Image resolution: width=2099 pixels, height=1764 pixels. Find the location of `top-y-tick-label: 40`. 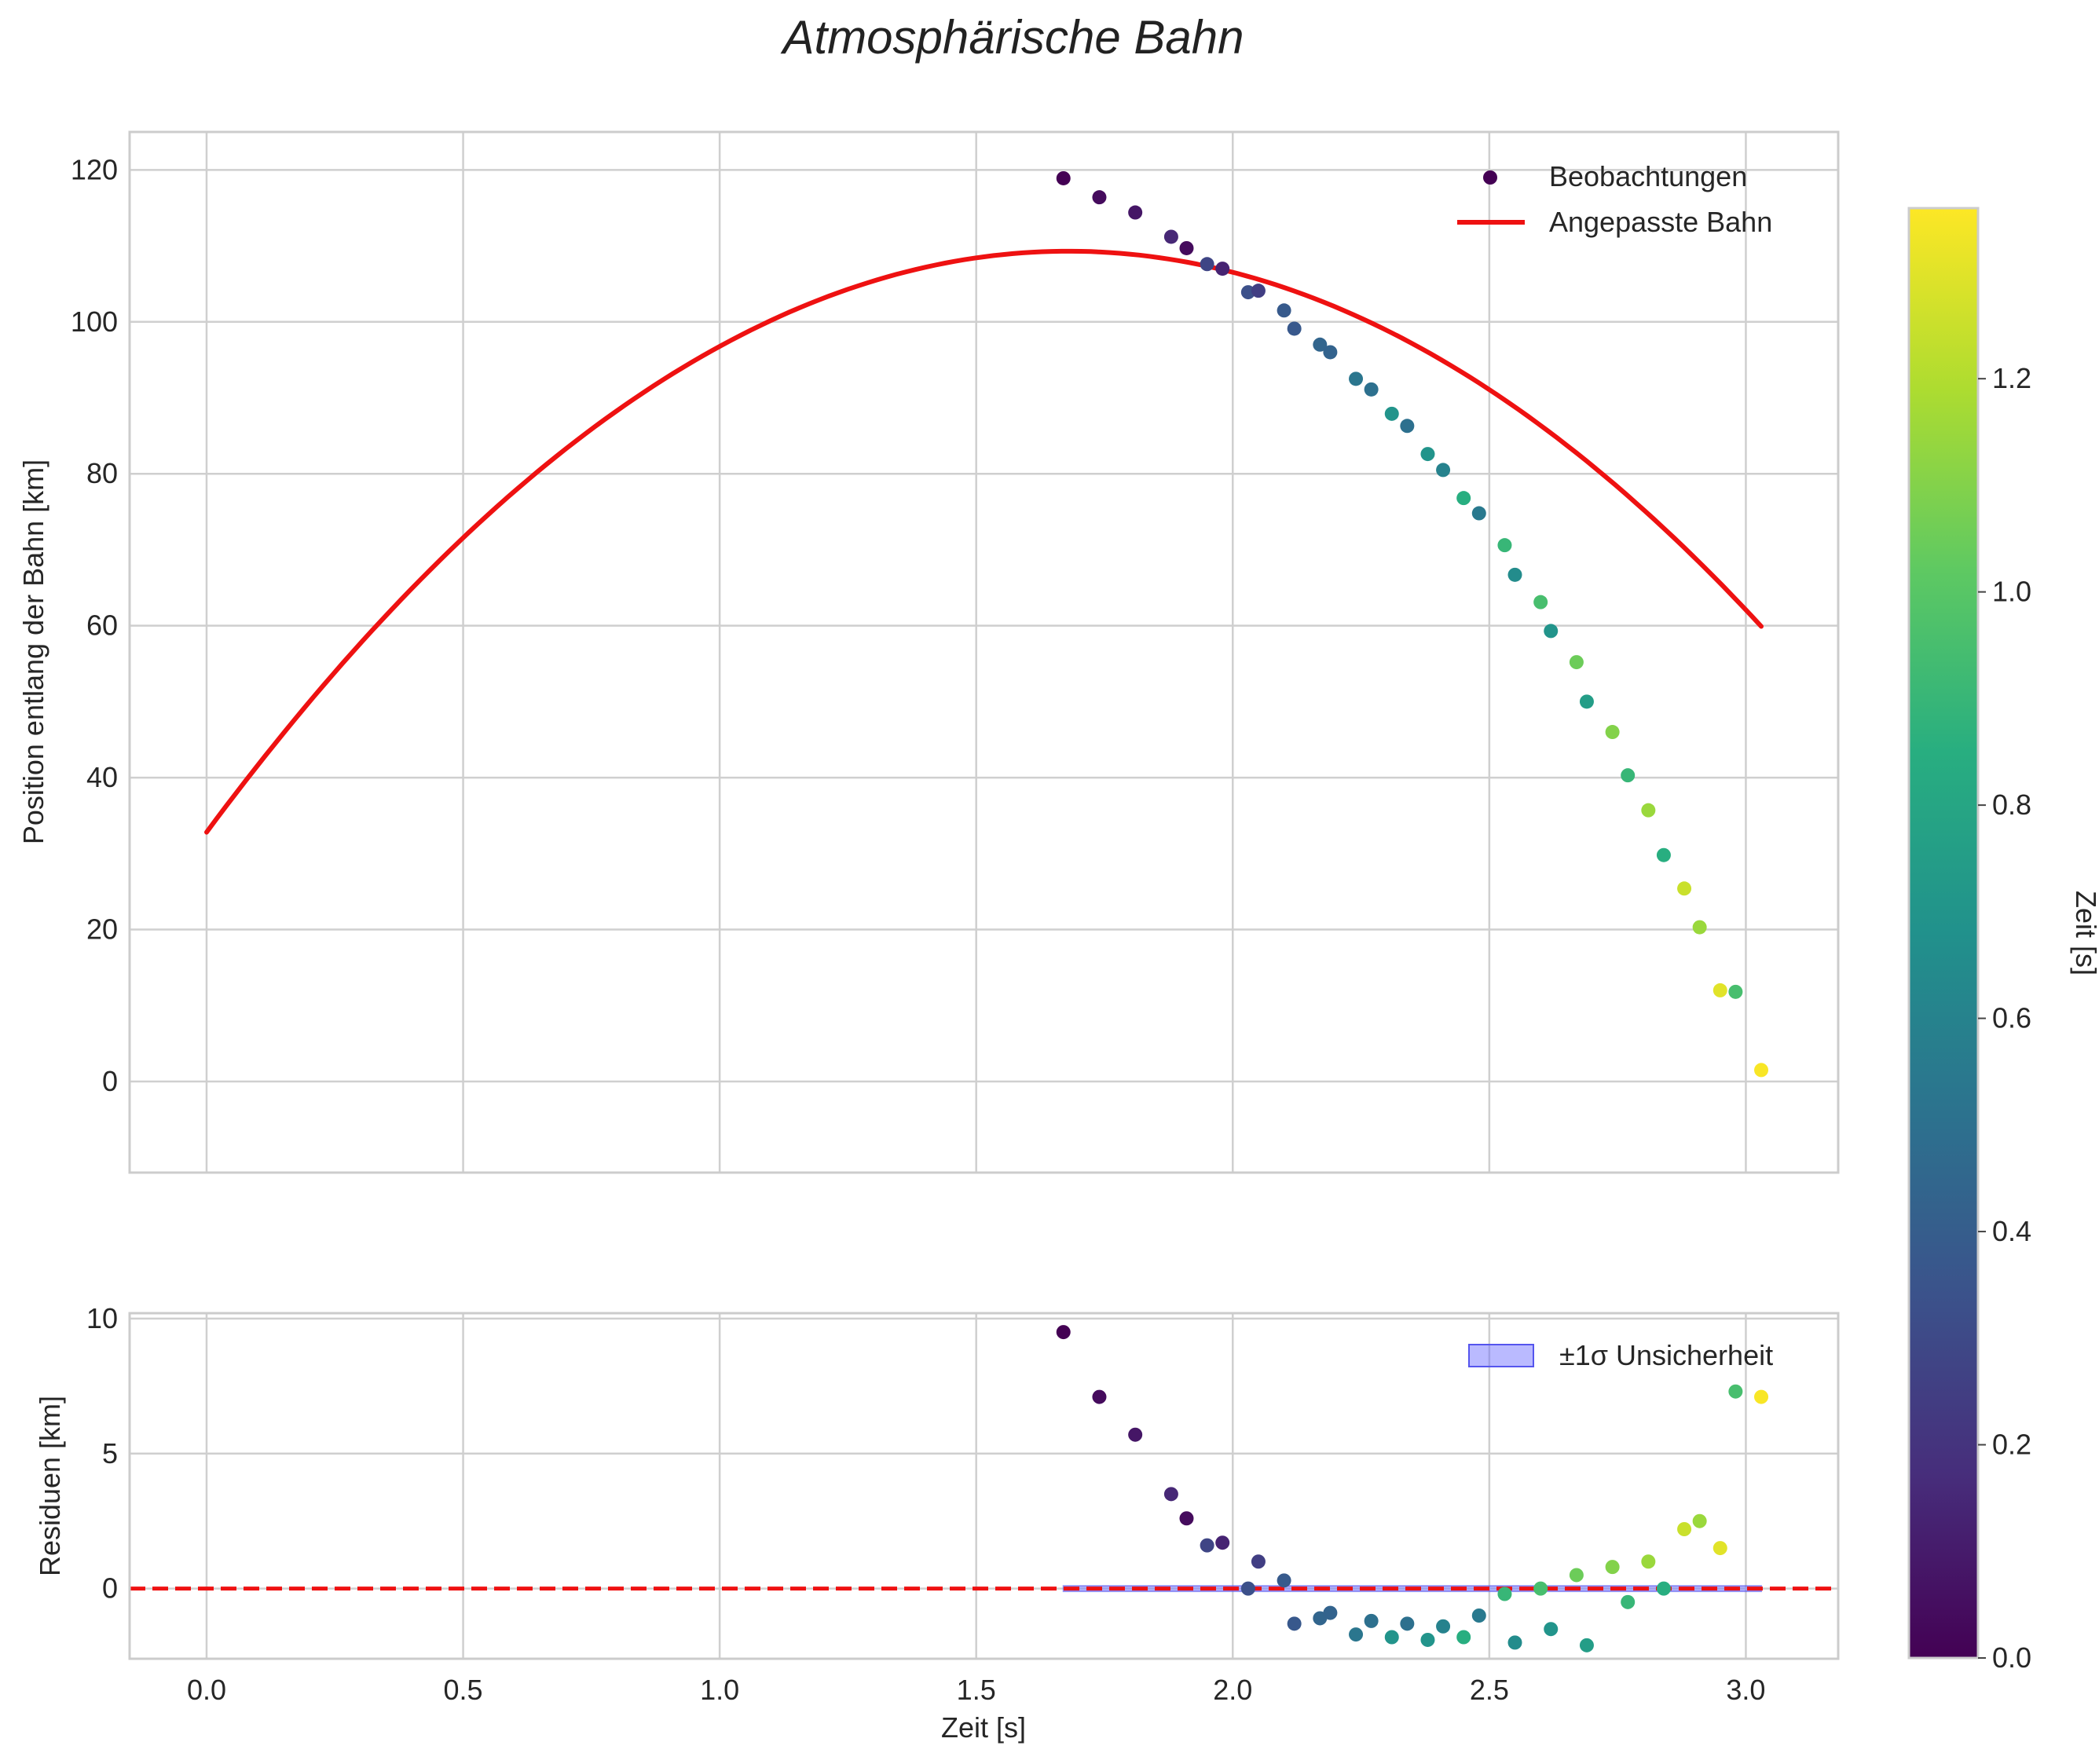

top-y-tick-label: 40 is located at coordinates (102, 777).